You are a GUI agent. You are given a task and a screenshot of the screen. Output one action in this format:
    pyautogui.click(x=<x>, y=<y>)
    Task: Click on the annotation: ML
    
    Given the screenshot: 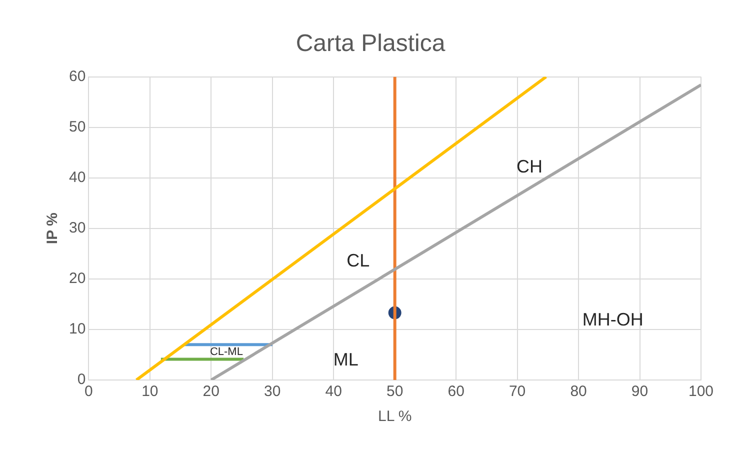 What is the action you would take?
    pyautogui.click(x=345, y=359)
    